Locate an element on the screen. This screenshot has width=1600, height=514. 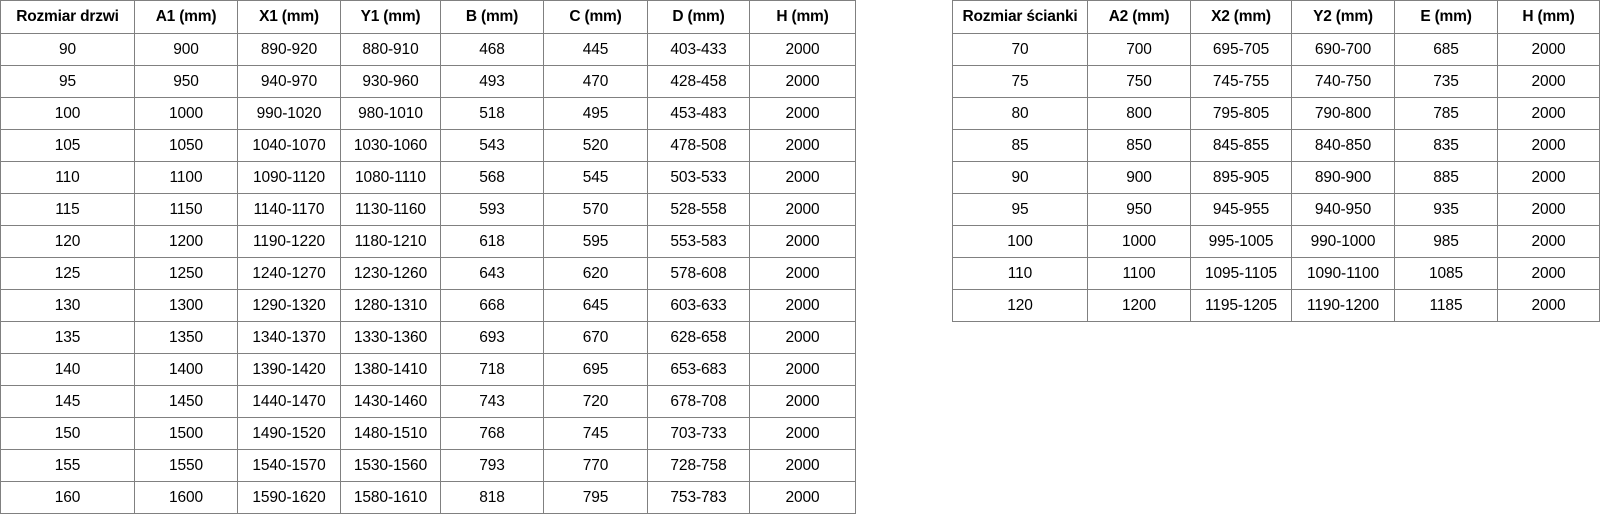
table-cell: 618 is located at coordinates (492, 241).